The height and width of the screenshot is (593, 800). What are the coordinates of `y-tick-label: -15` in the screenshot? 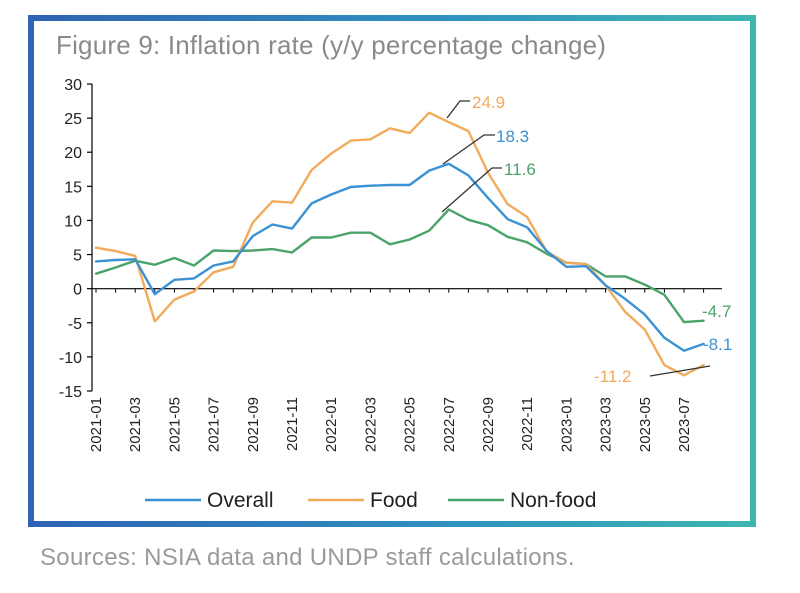 It's located at (70, 392).